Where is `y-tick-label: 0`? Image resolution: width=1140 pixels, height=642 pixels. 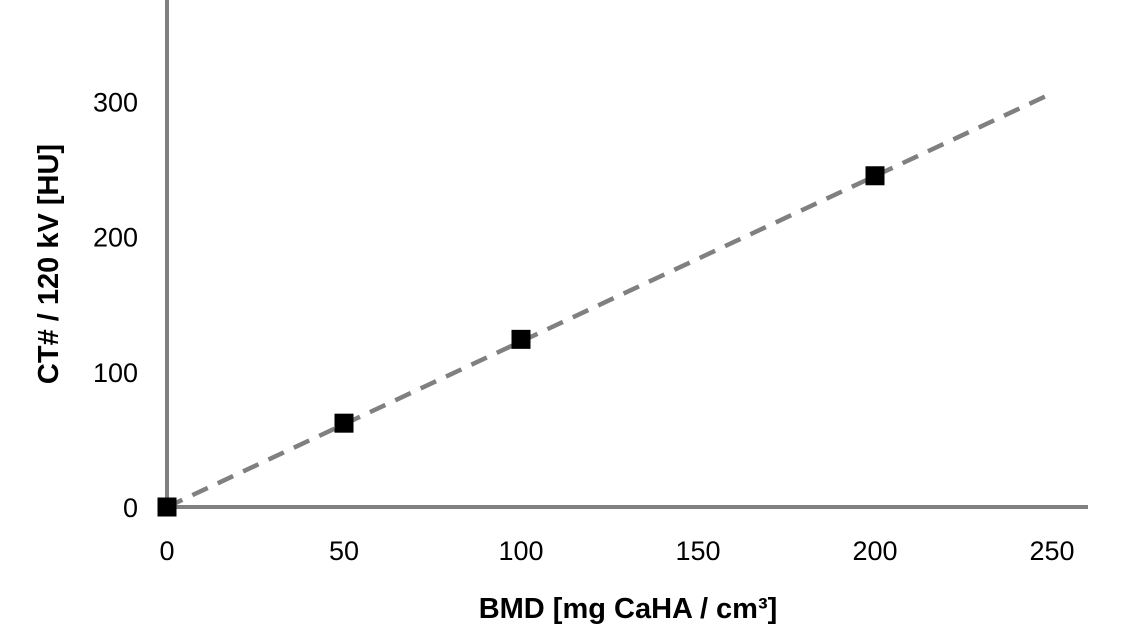 y-tick-label: 0 is located at coordinates (130, 508).